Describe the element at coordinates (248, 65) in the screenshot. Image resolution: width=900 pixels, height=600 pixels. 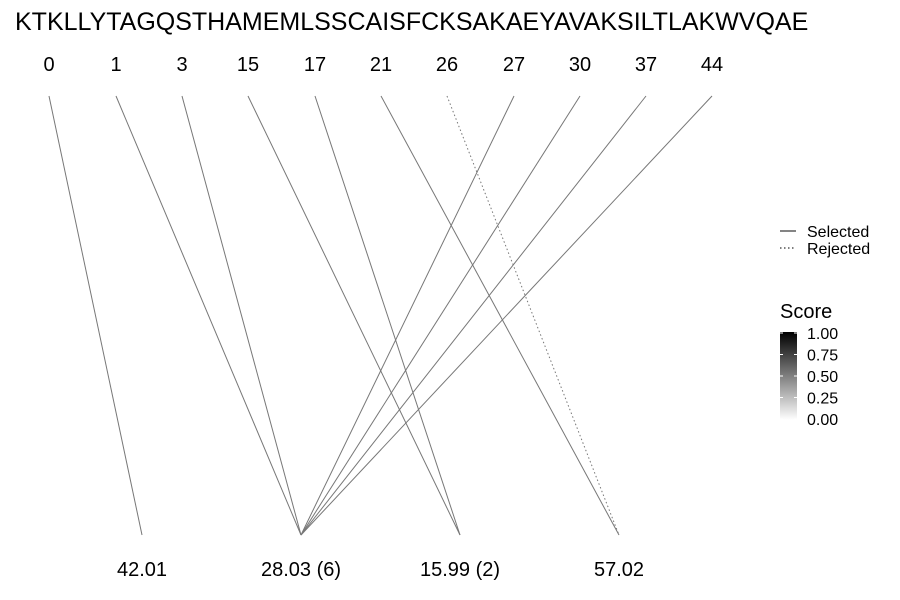
I see `position-label: 15` at that location.